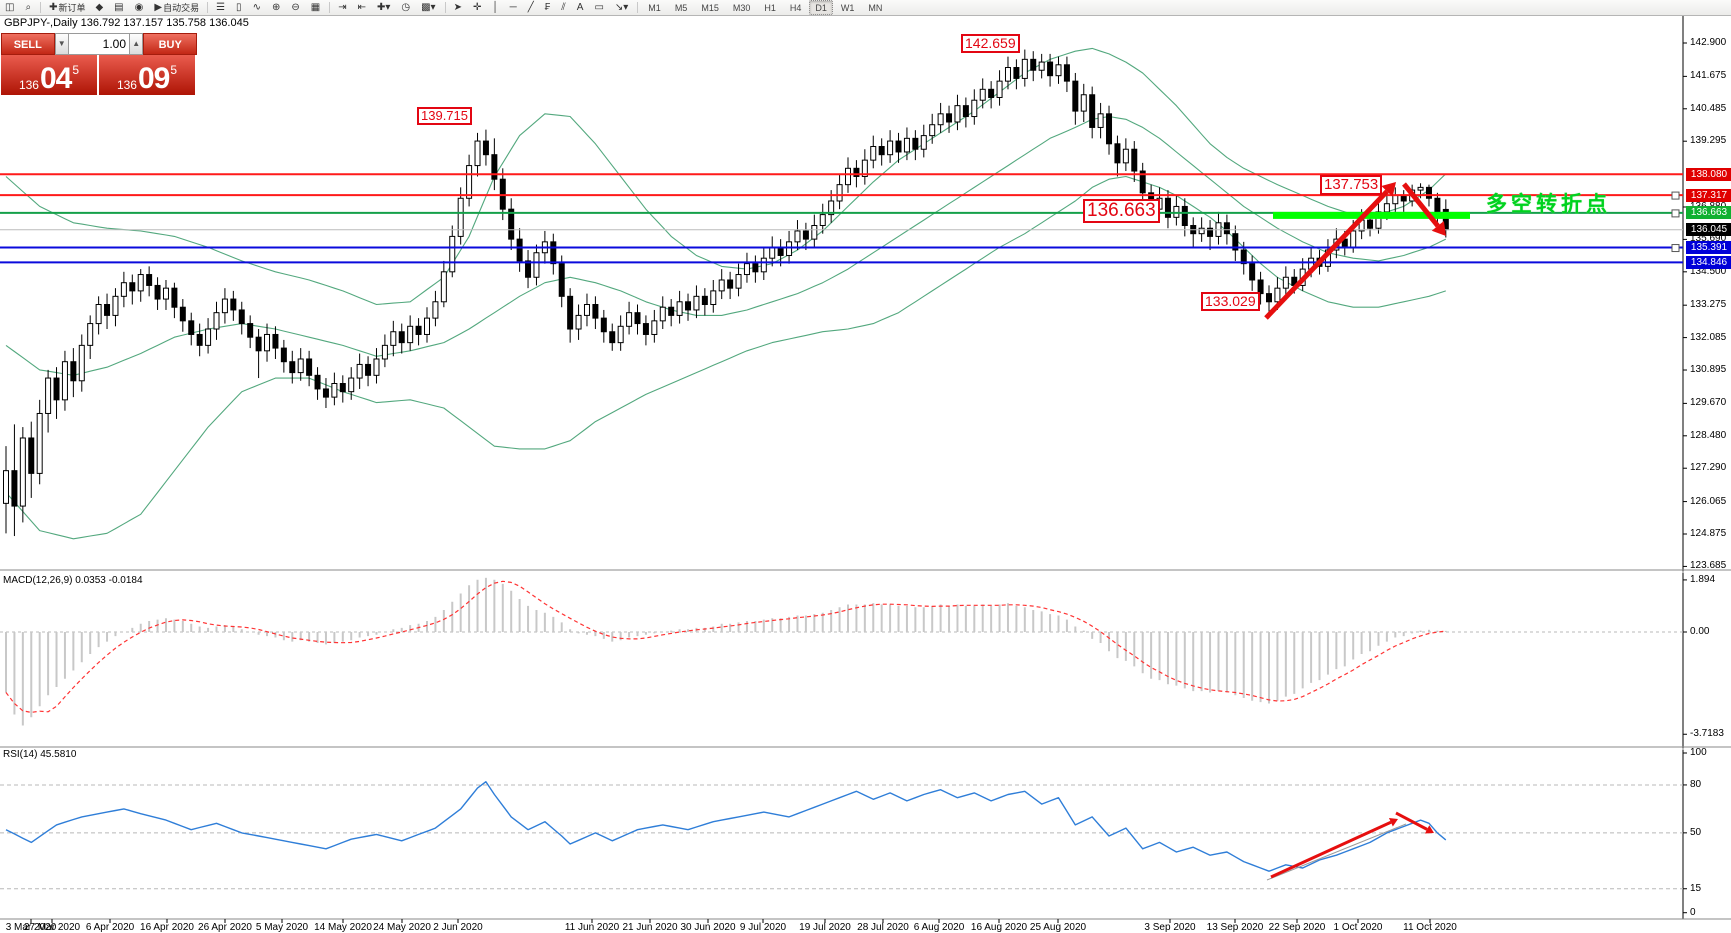  I want to click on sell-button: SELL, so click(28, 44).